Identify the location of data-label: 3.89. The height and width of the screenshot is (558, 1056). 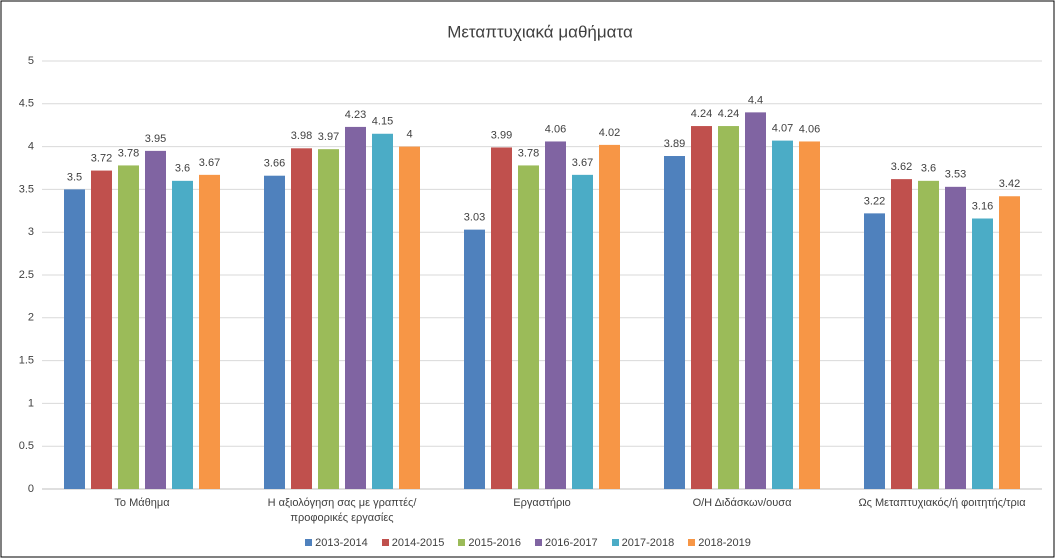
(674, 144).